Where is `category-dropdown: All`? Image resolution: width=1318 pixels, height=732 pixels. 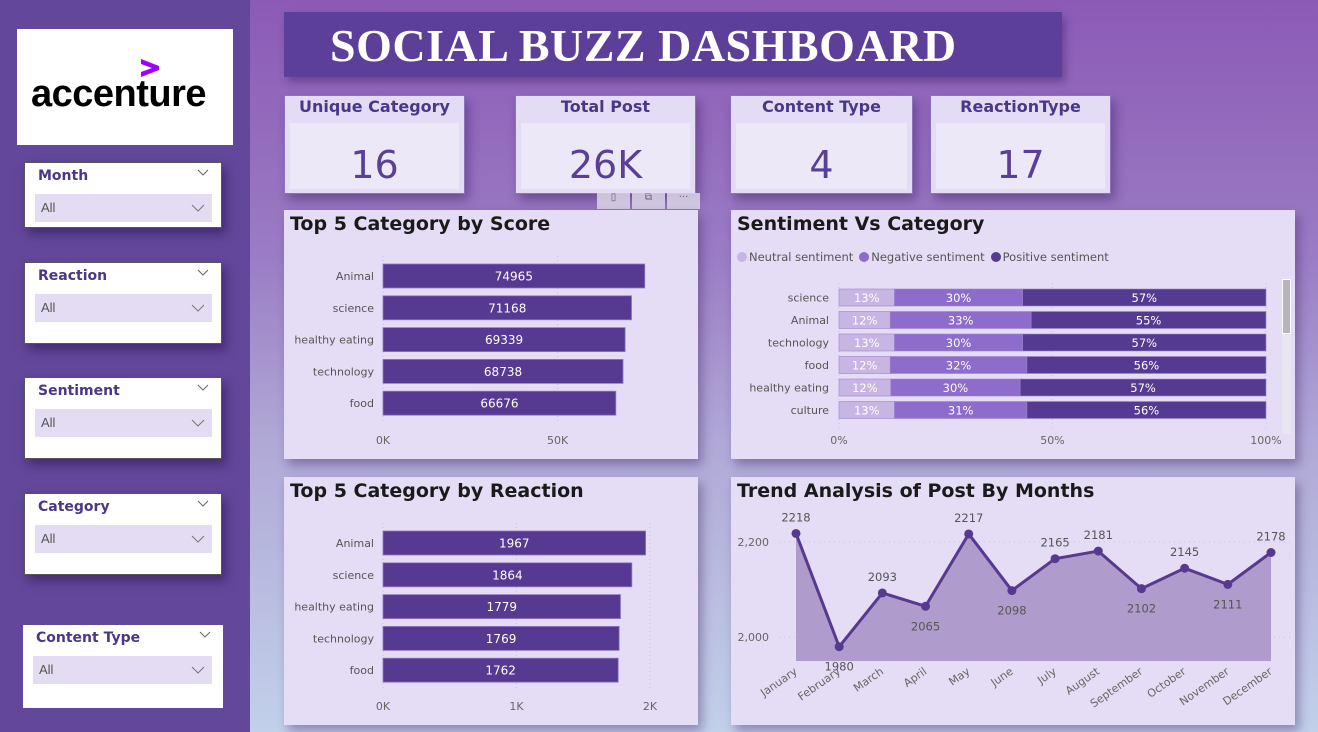 category-dropdown: All is located at coordinates (123, 539).